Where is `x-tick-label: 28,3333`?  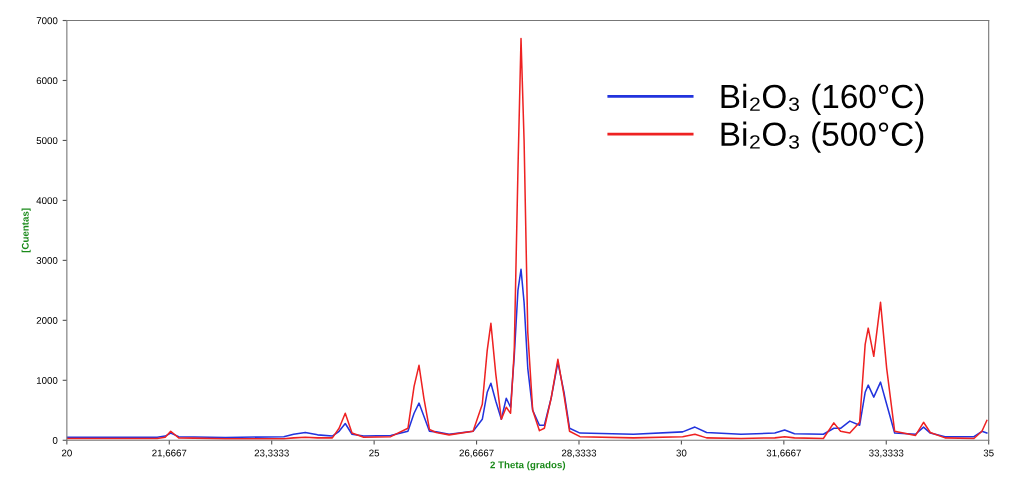
x-tick-label: 28,3333 is located at coordinates (579, 453).